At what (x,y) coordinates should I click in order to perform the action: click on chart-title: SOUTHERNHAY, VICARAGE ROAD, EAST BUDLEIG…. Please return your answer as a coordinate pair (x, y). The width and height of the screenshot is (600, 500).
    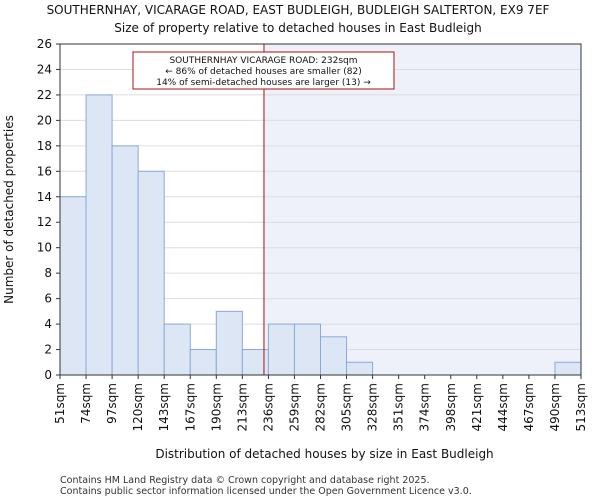
    Looking at the image, I should click on (298, 10).